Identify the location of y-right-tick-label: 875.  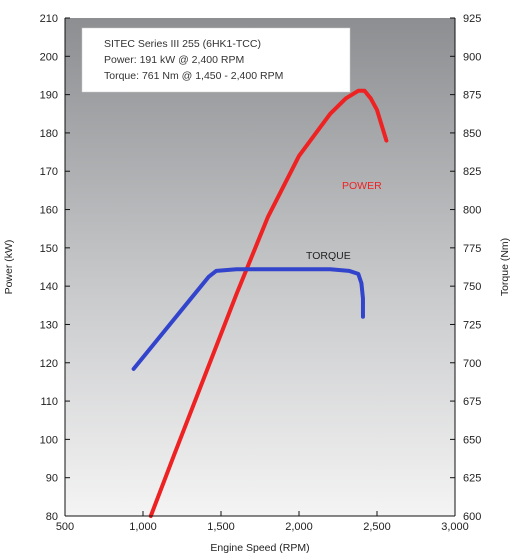
(472, 96).